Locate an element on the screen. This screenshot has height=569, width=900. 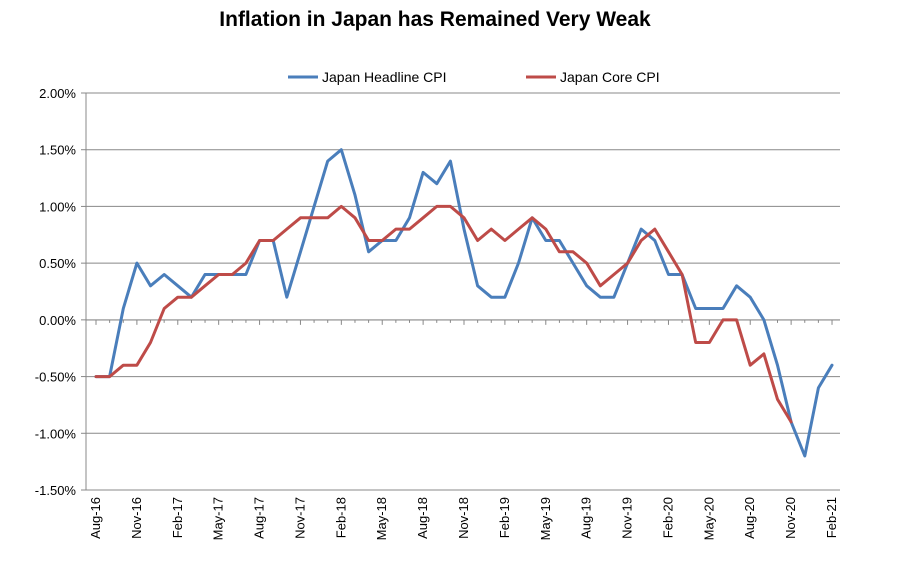
x-tick-label: May-18 is located at coordinates (381, 518).